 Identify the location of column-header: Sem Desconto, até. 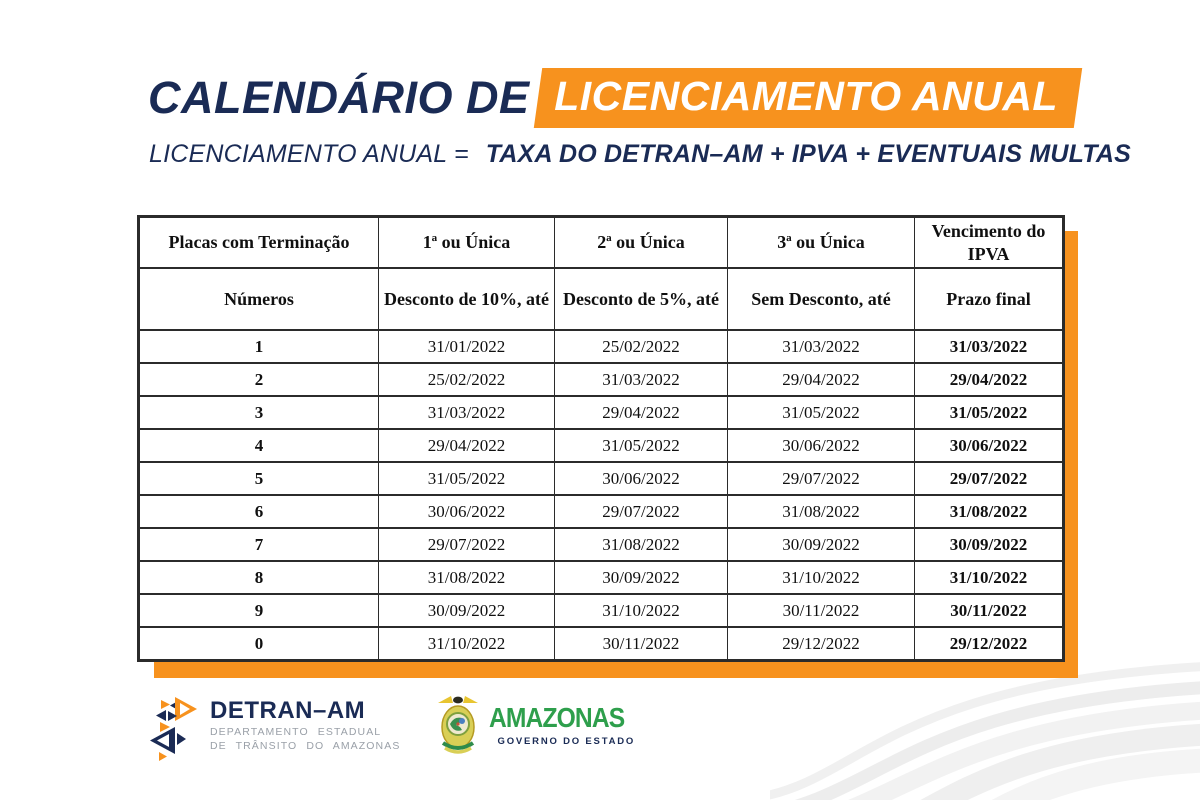
(821, 299).